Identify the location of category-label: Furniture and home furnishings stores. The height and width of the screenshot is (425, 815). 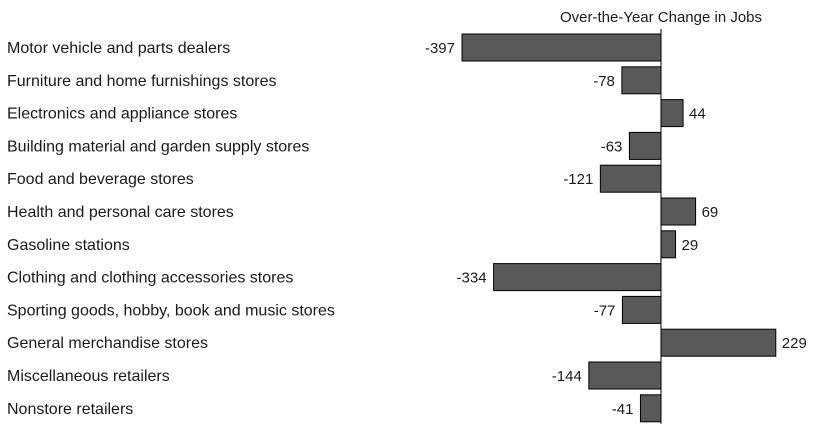
(141, 81).